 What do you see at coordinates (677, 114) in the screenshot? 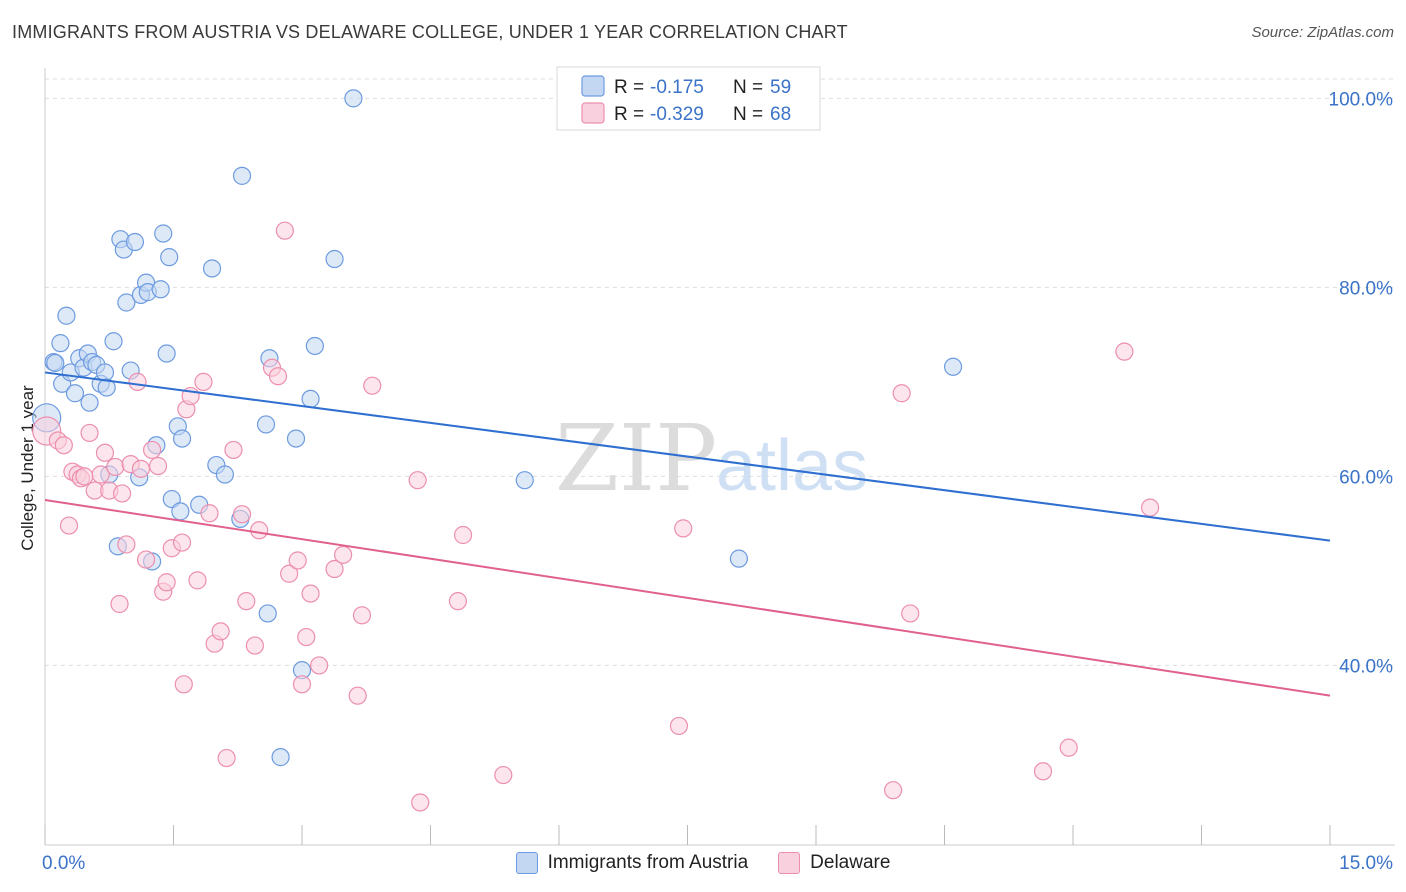
I see `stats-r-value: -0.329` at bounding box center [677, 114].